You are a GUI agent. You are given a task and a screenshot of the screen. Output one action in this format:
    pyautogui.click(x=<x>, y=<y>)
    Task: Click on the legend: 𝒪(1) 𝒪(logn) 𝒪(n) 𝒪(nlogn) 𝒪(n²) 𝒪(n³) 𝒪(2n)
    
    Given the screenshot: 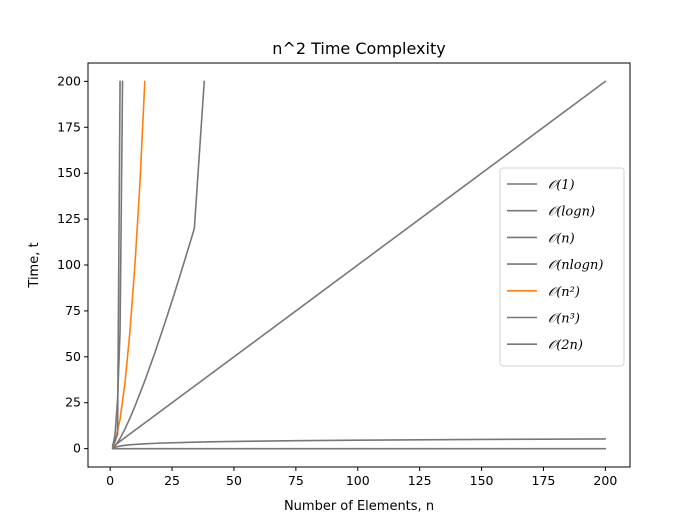 What is the action you would take?
    pyautogui.click(x=562, y=267)
    